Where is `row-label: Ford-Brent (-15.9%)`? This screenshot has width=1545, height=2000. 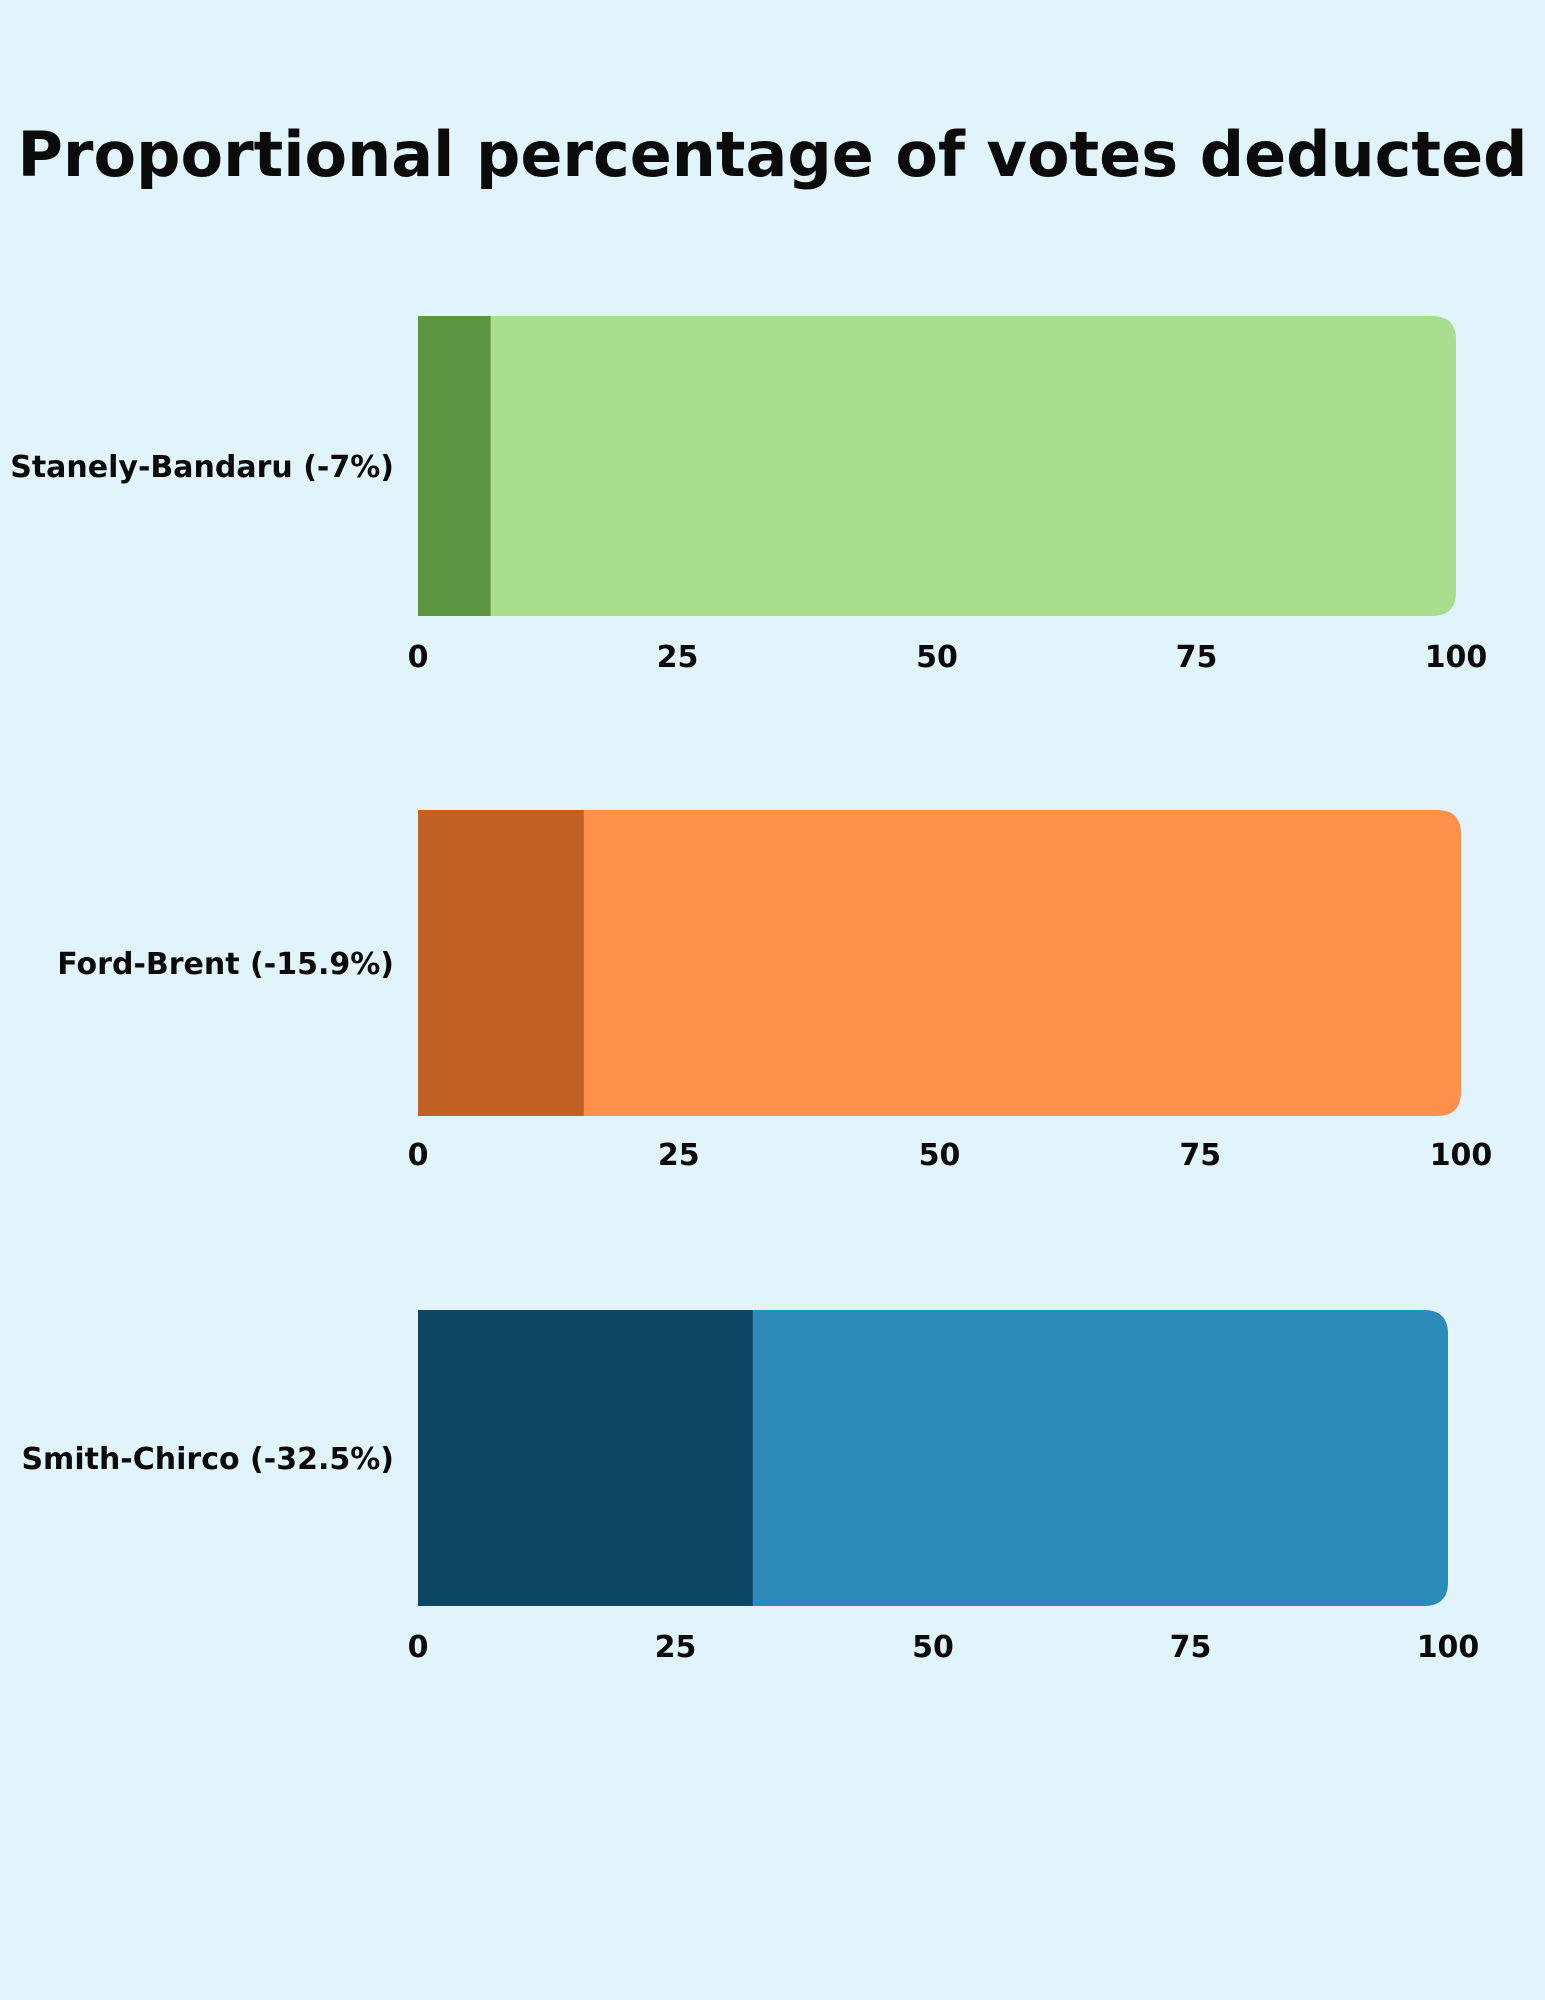 row-label: Ford-Brent (-15.9%) is located at coordinates (225, 964).